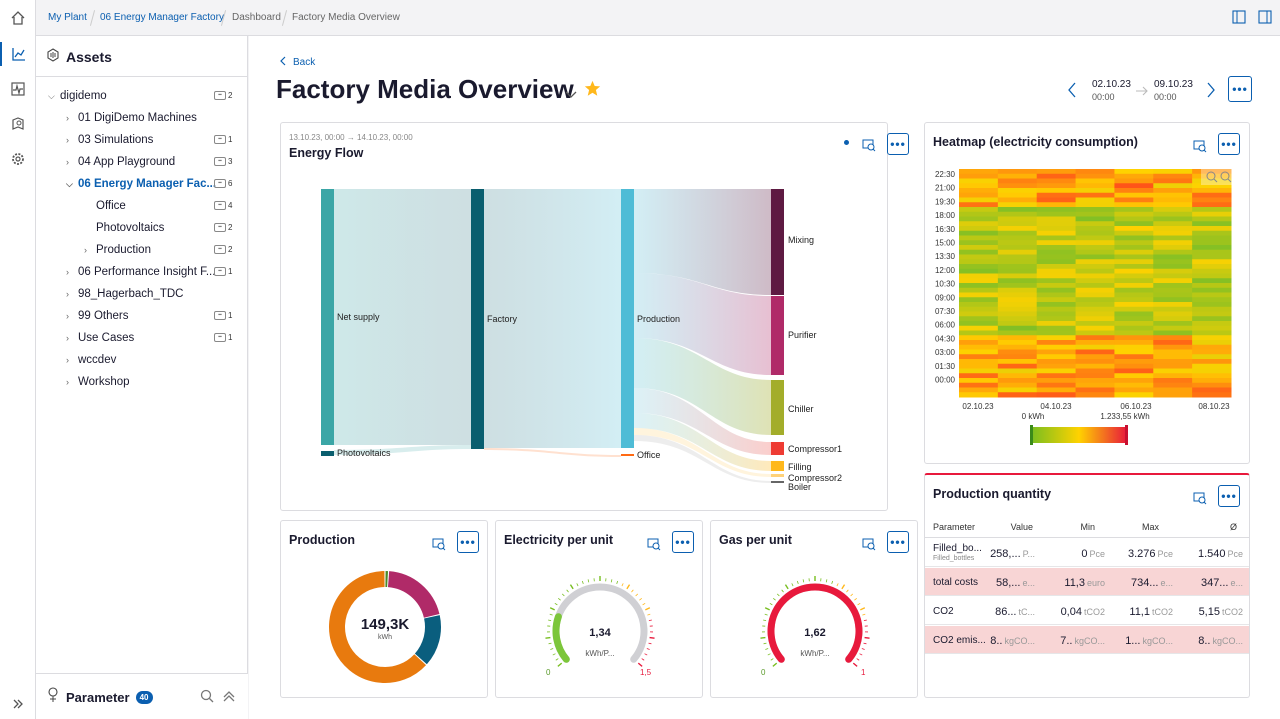  Describe the element at coordinates (91, 360) in the screenshot. I see `tree-item: › wccdev` at that location.